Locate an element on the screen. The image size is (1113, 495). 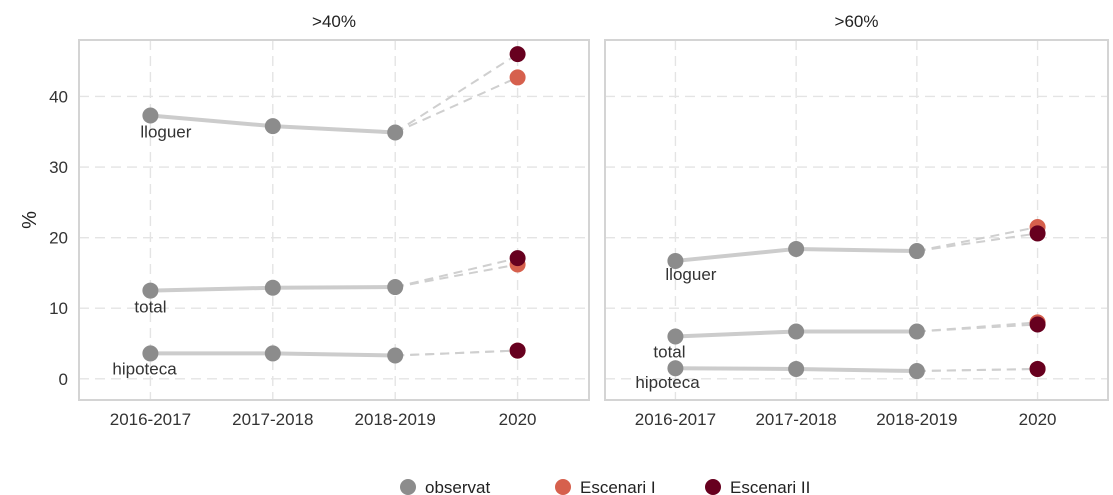
legend-label: Escenari II is located at coordinates (770, 486).